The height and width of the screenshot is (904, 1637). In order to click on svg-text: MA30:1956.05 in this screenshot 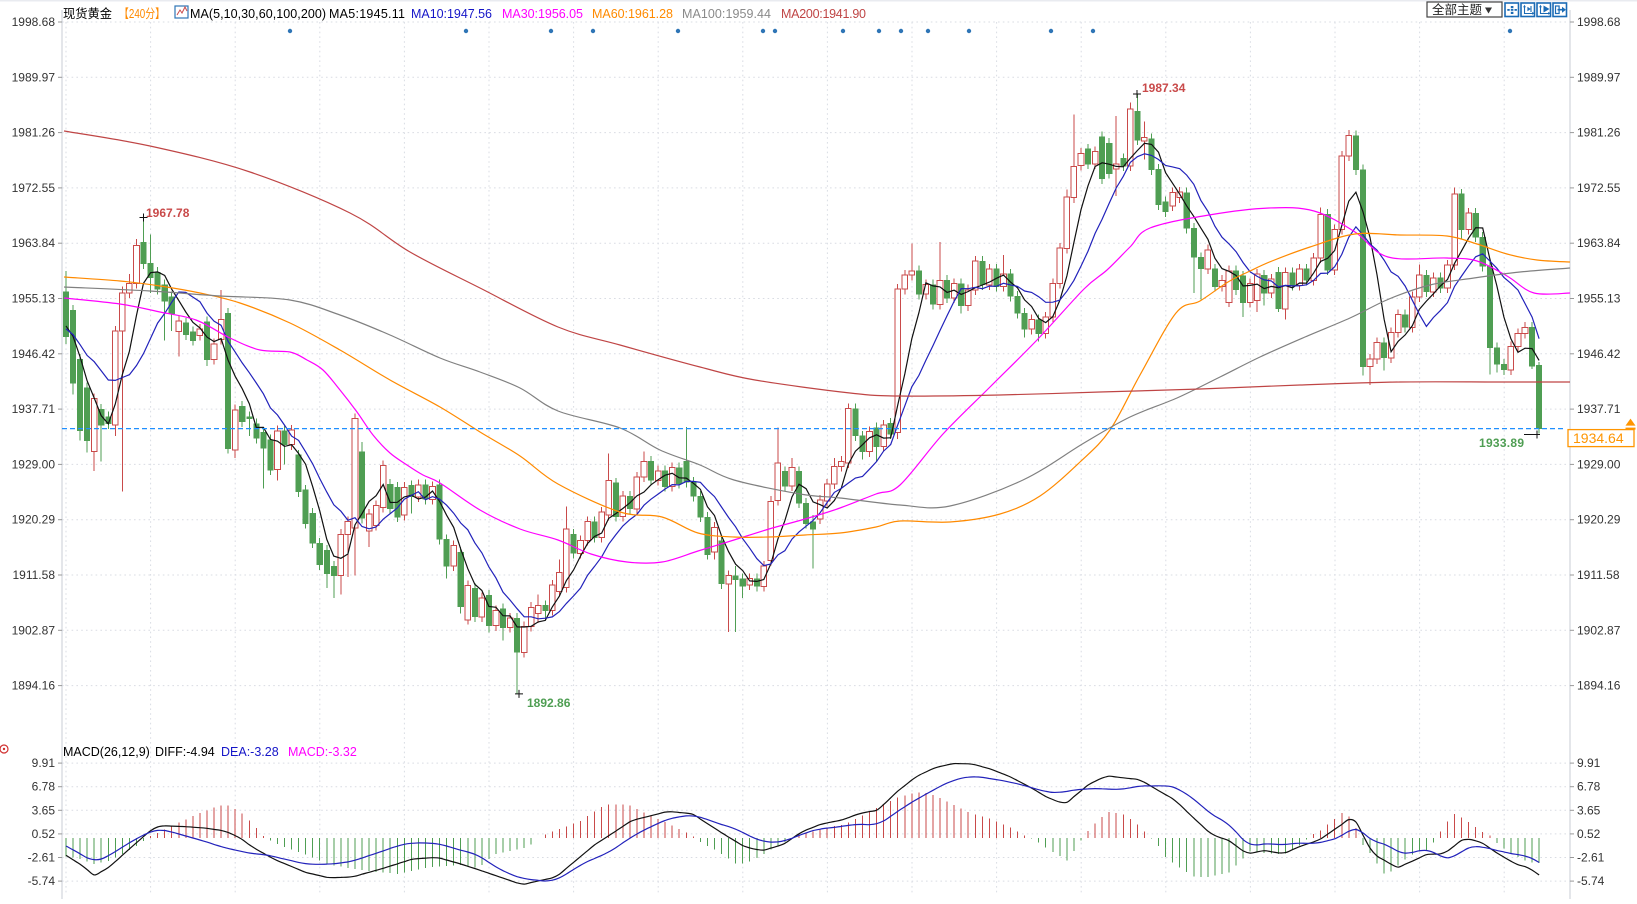, I will do `click(542, 14)`.